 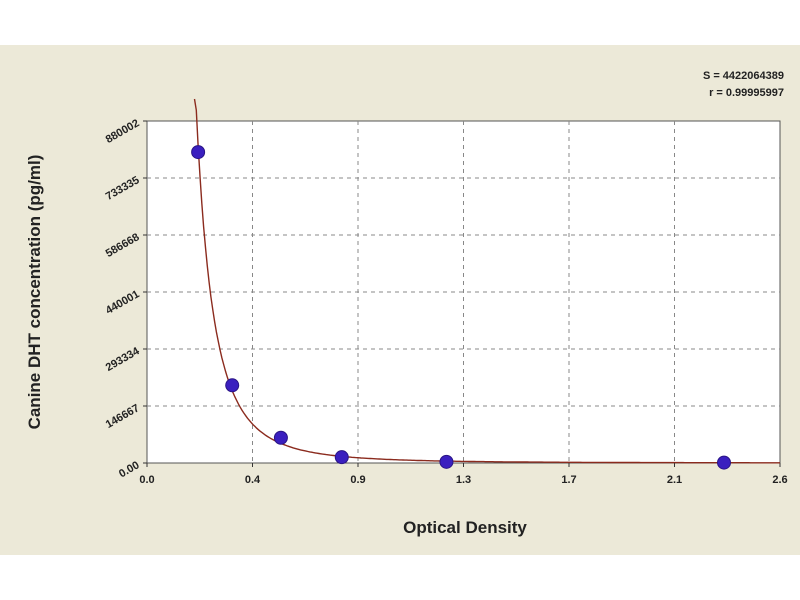 I want to click on y-tick-label: 733335, so click(x=123, y=188).